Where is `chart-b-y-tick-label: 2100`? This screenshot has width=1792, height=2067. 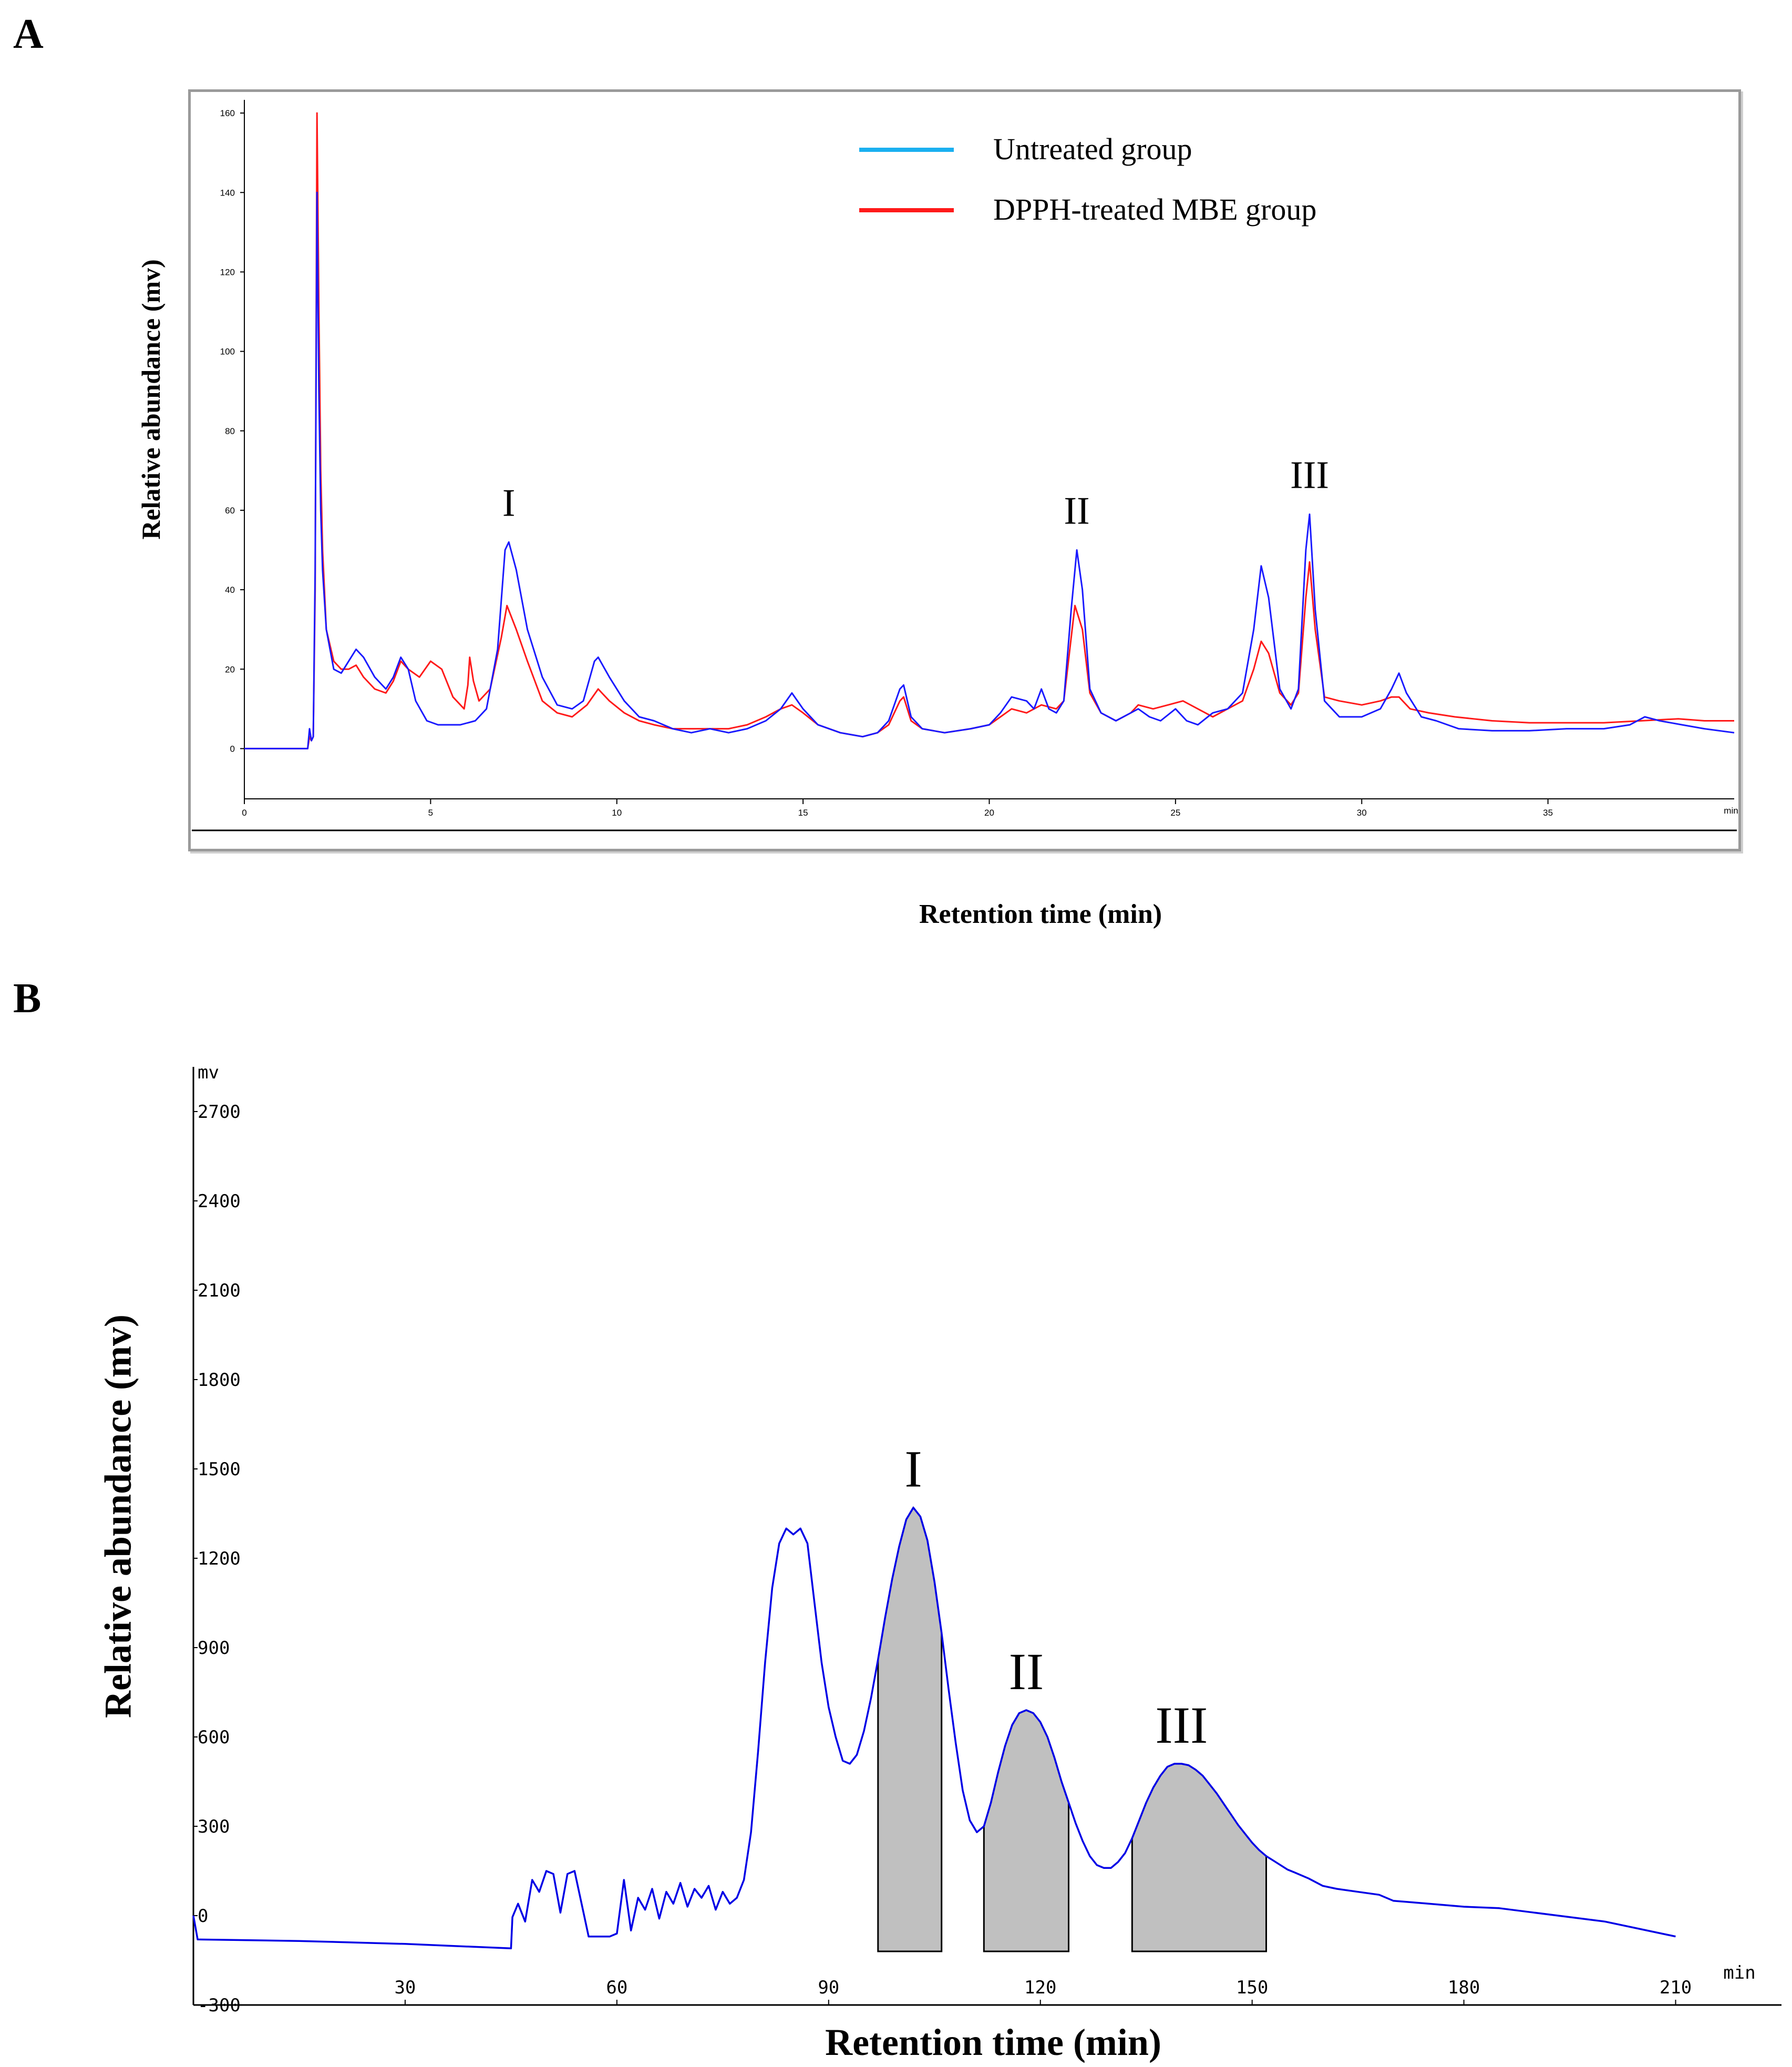
chart-b-y-tick-label: 2100 is located at coordinates (219, 1290).